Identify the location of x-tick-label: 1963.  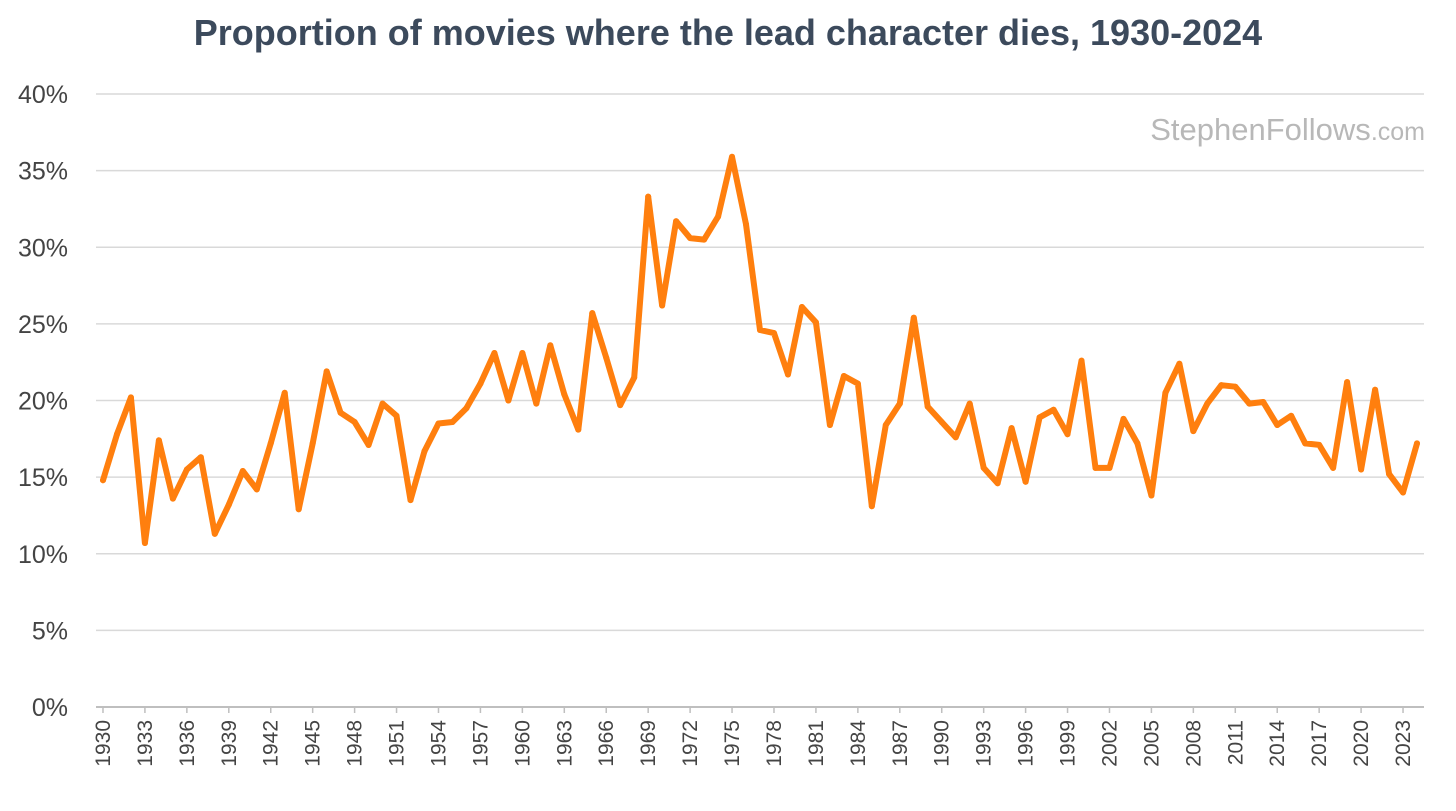
(564, 743).